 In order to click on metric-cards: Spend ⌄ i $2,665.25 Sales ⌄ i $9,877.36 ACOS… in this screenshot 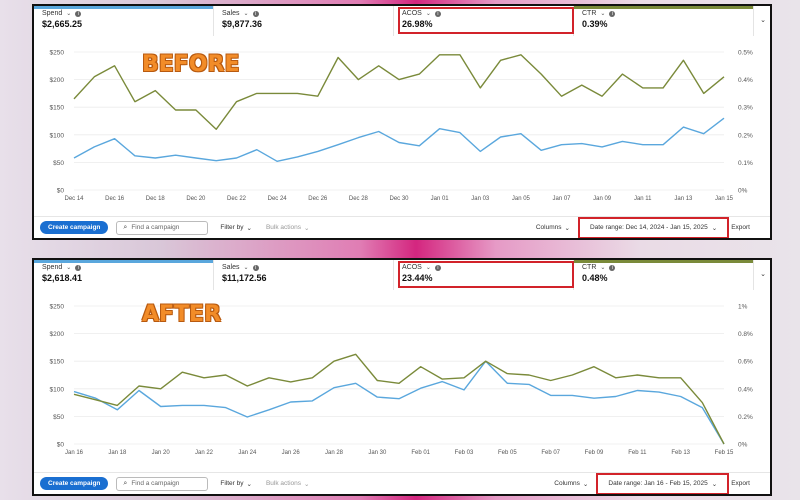, I will do `click(394, 21)`.